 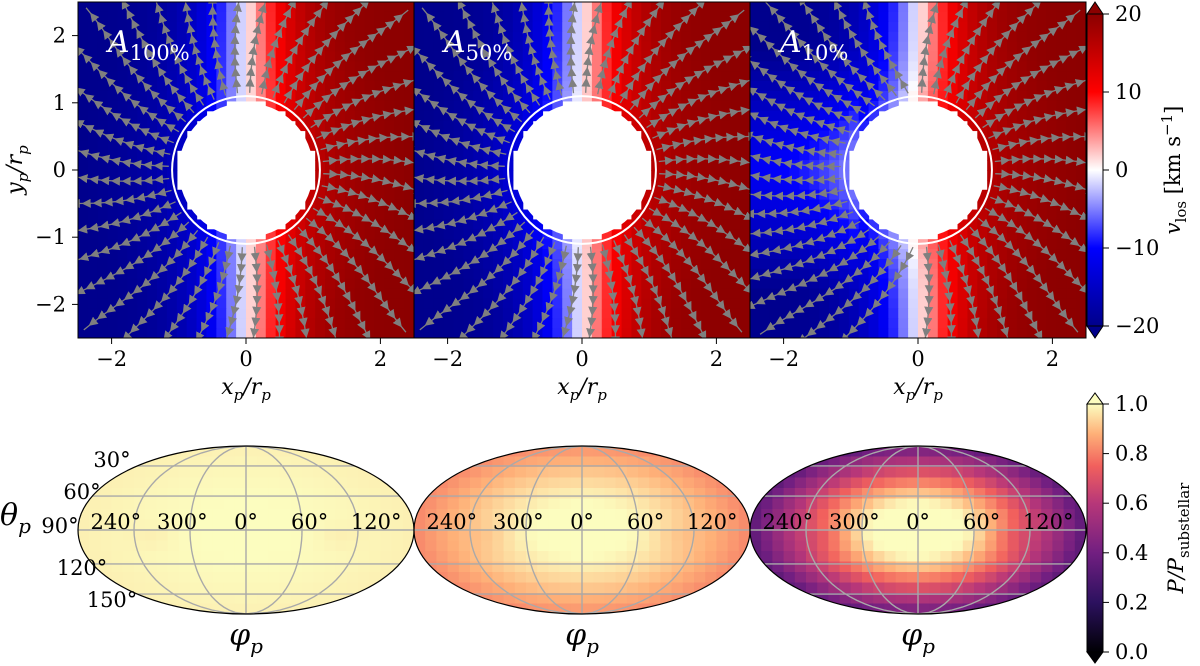 What do you see at coordinates (918, 170) in the screenshot?
I see `planet-ring` at bounding box center [918, 170].